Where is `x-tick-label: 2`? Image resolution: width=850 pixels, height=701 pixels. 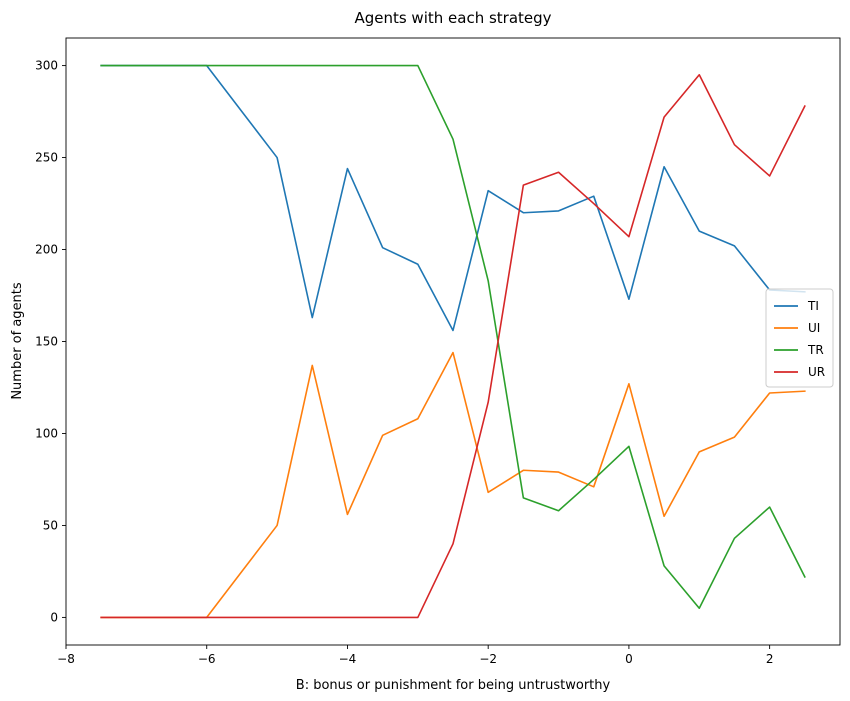 x-tick-label: 2 is located at coordinates (770, 659).